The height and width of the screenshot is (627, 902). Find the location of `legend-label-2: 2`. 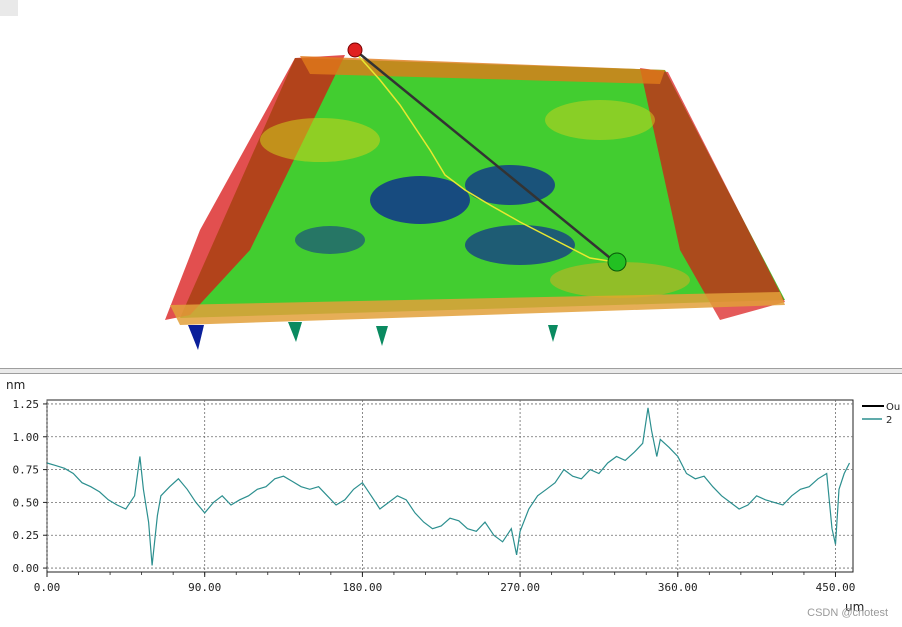

legend-label-2: 2 is located at coordinates (889, 420).